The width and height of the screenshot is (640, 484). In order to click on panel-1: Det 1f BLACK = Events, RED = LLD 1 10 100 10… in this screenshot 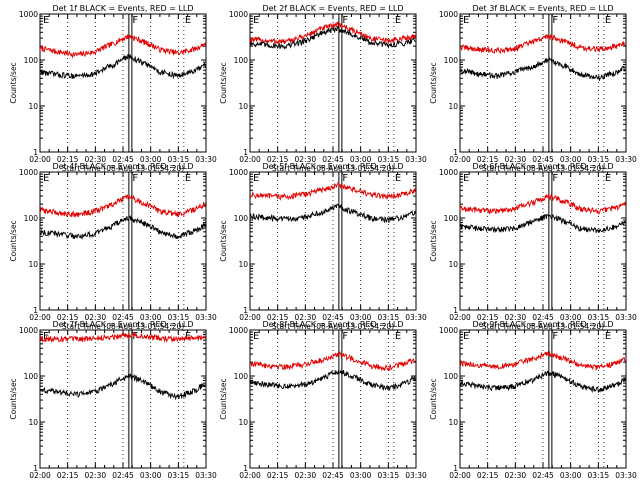, I will do `click(113, 88)`.